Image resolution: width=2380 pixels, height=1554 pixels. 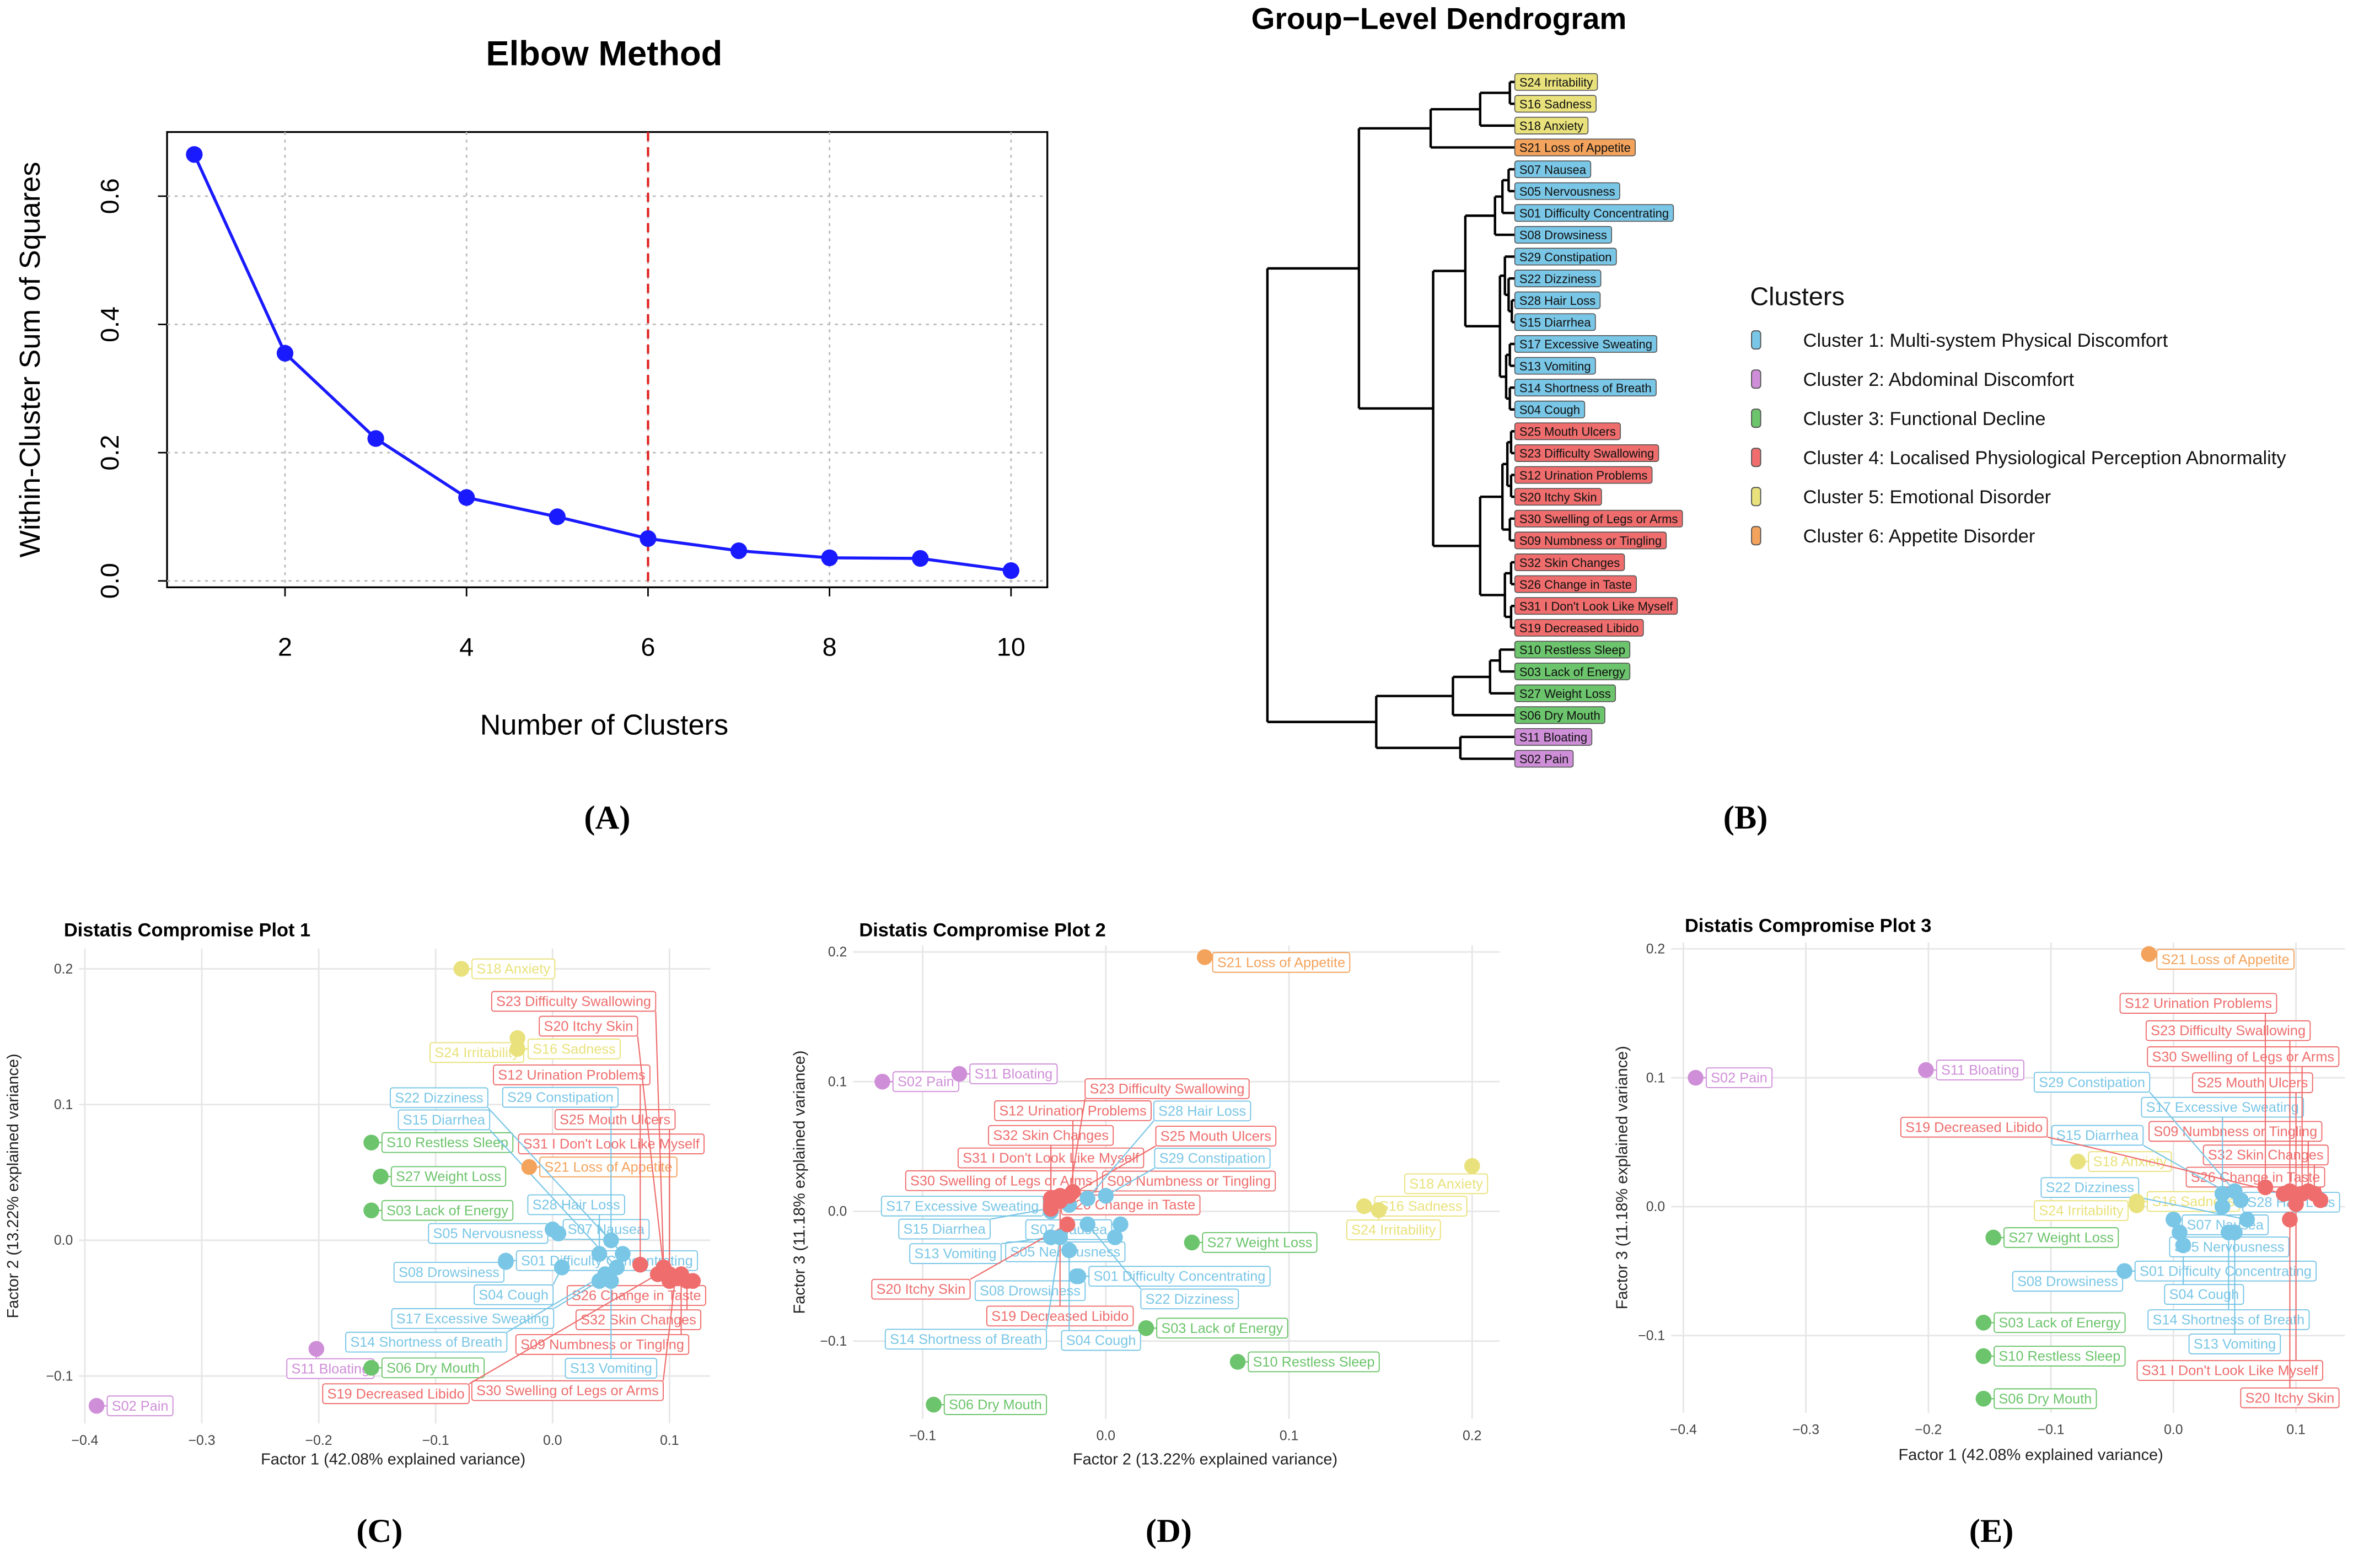 I want to click on points, so click(x=394, y=1187).